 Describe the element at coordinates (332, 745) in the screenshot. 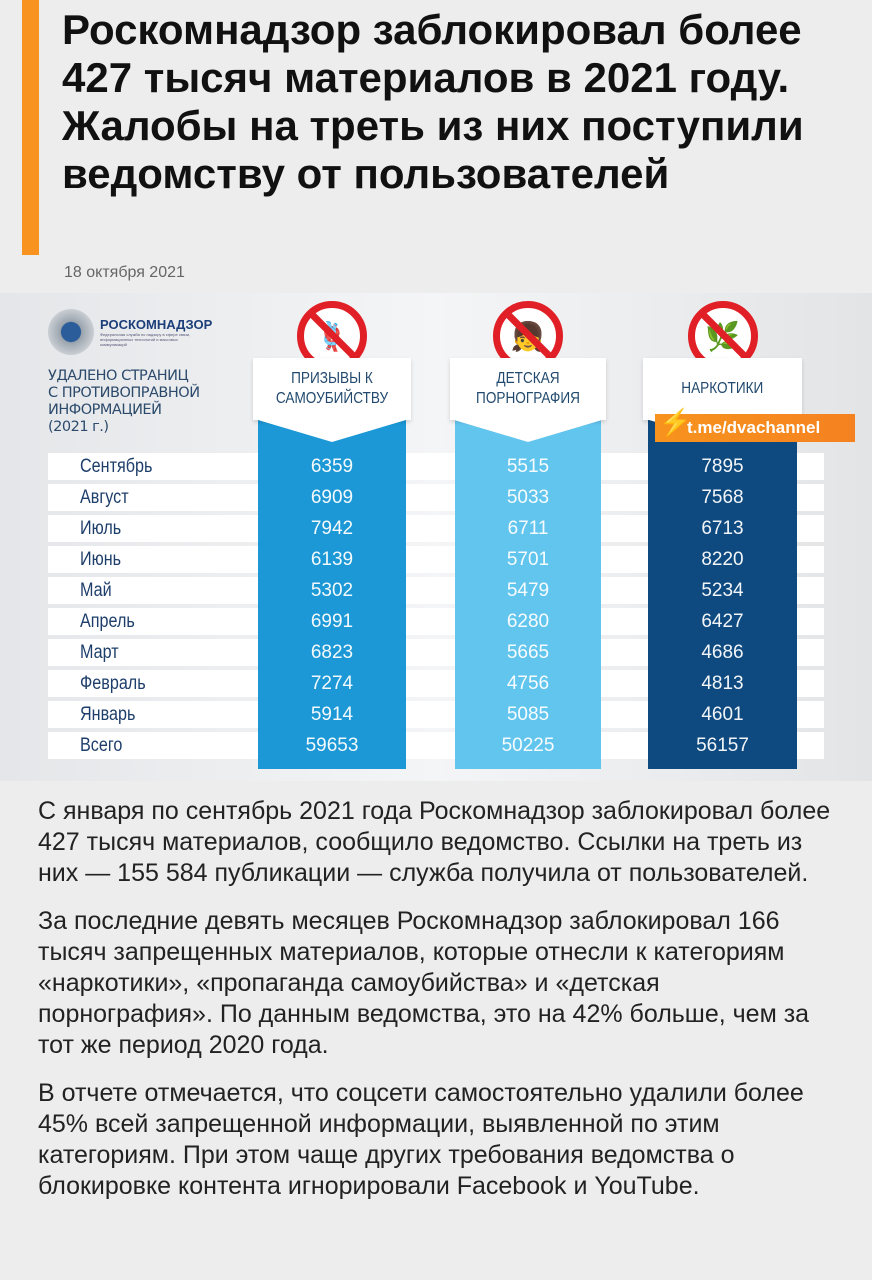

I see `value-cell: 59653` at that location.